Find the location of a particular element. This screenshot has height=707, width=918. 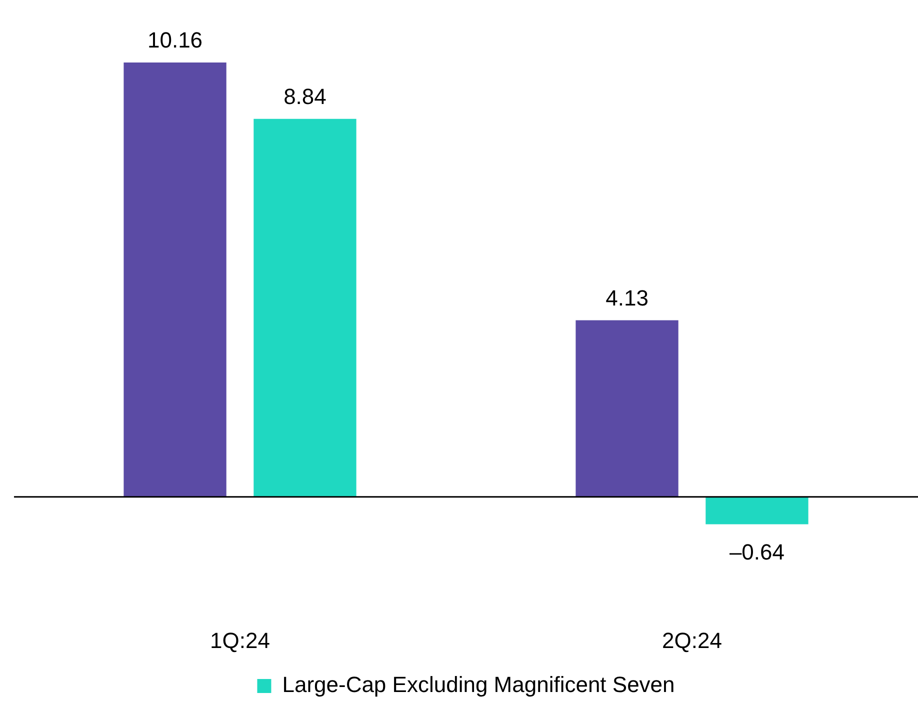

legend-label: Large-Cap Excluding Magnificent Seven is located at coordinates (478, 685).